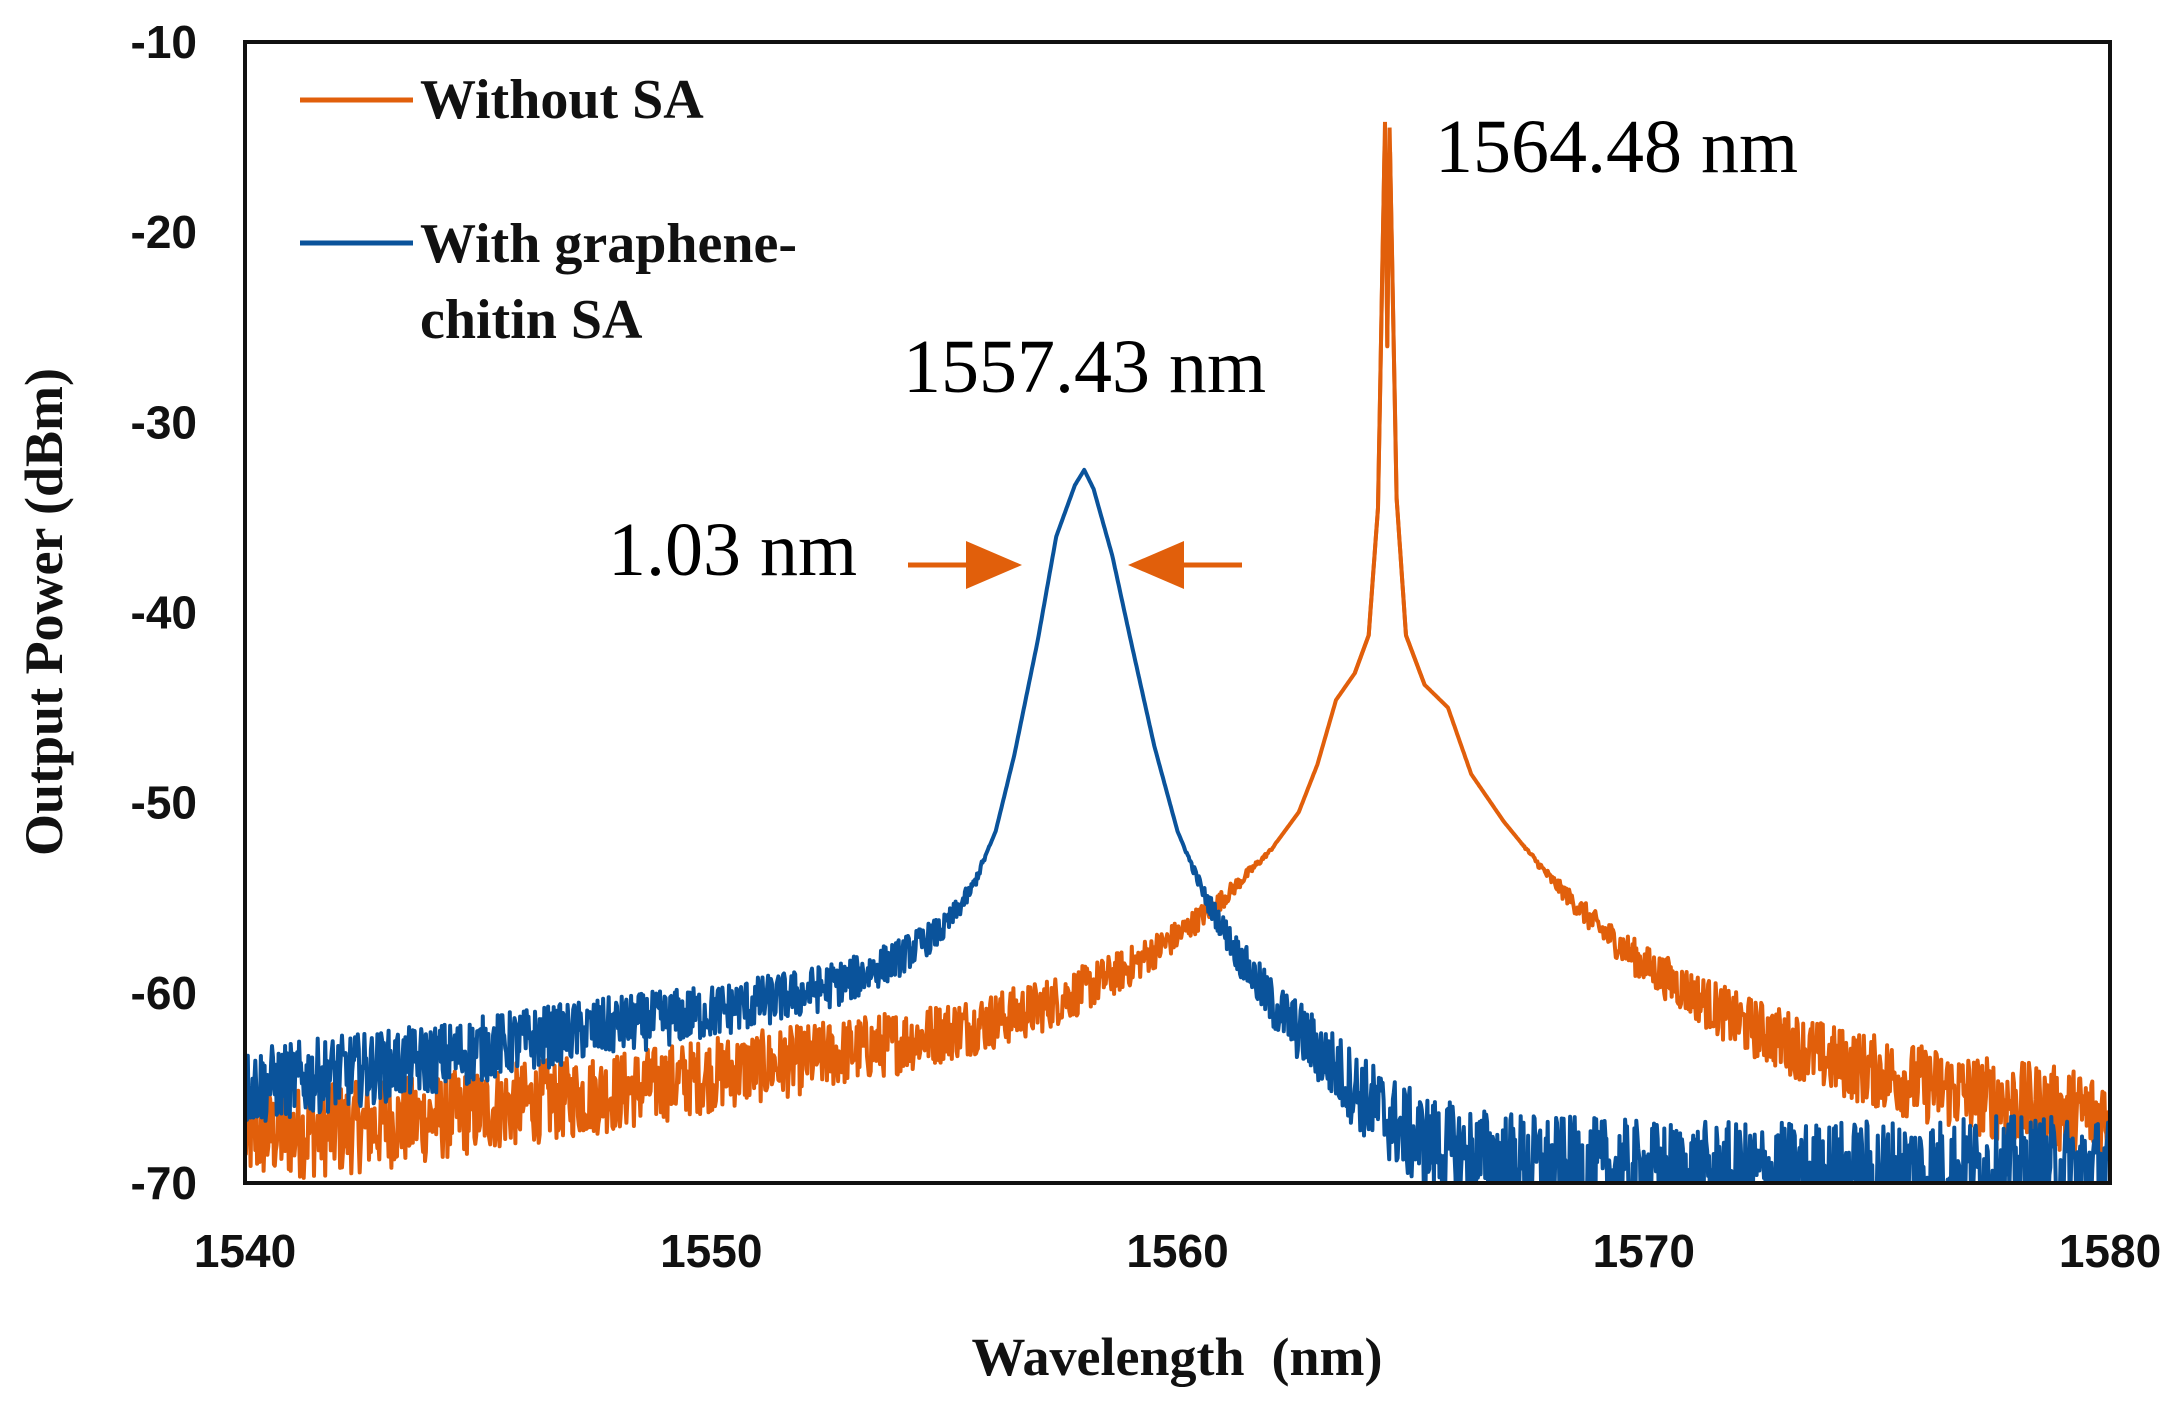 The image size is (2179, 1408). What do you see at coordinates (2110, 1251) in the screenshot?
I see `x-tick-label: 1580` at bounding box center [2110, 1251].